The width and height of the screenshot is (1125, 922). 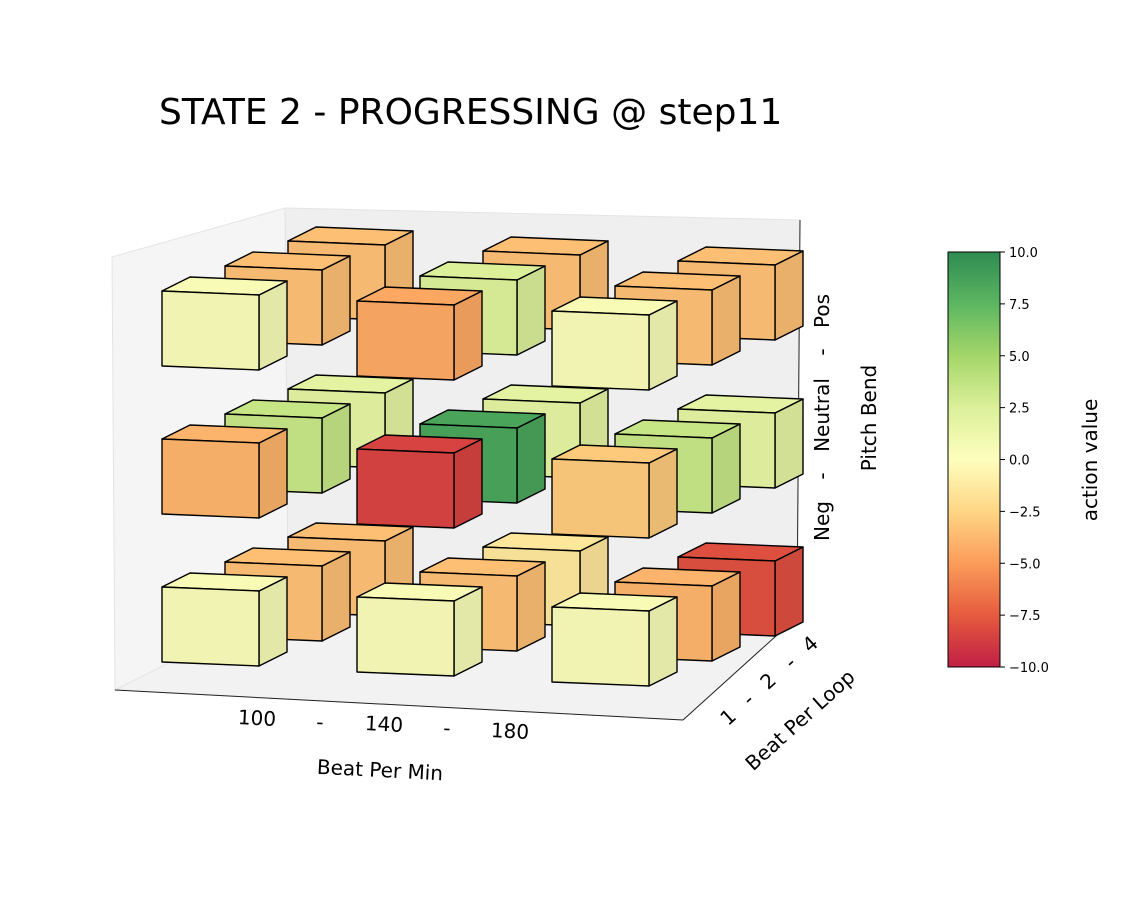 I want to click on y-tick-label: 1, so click(x=728, y=717).